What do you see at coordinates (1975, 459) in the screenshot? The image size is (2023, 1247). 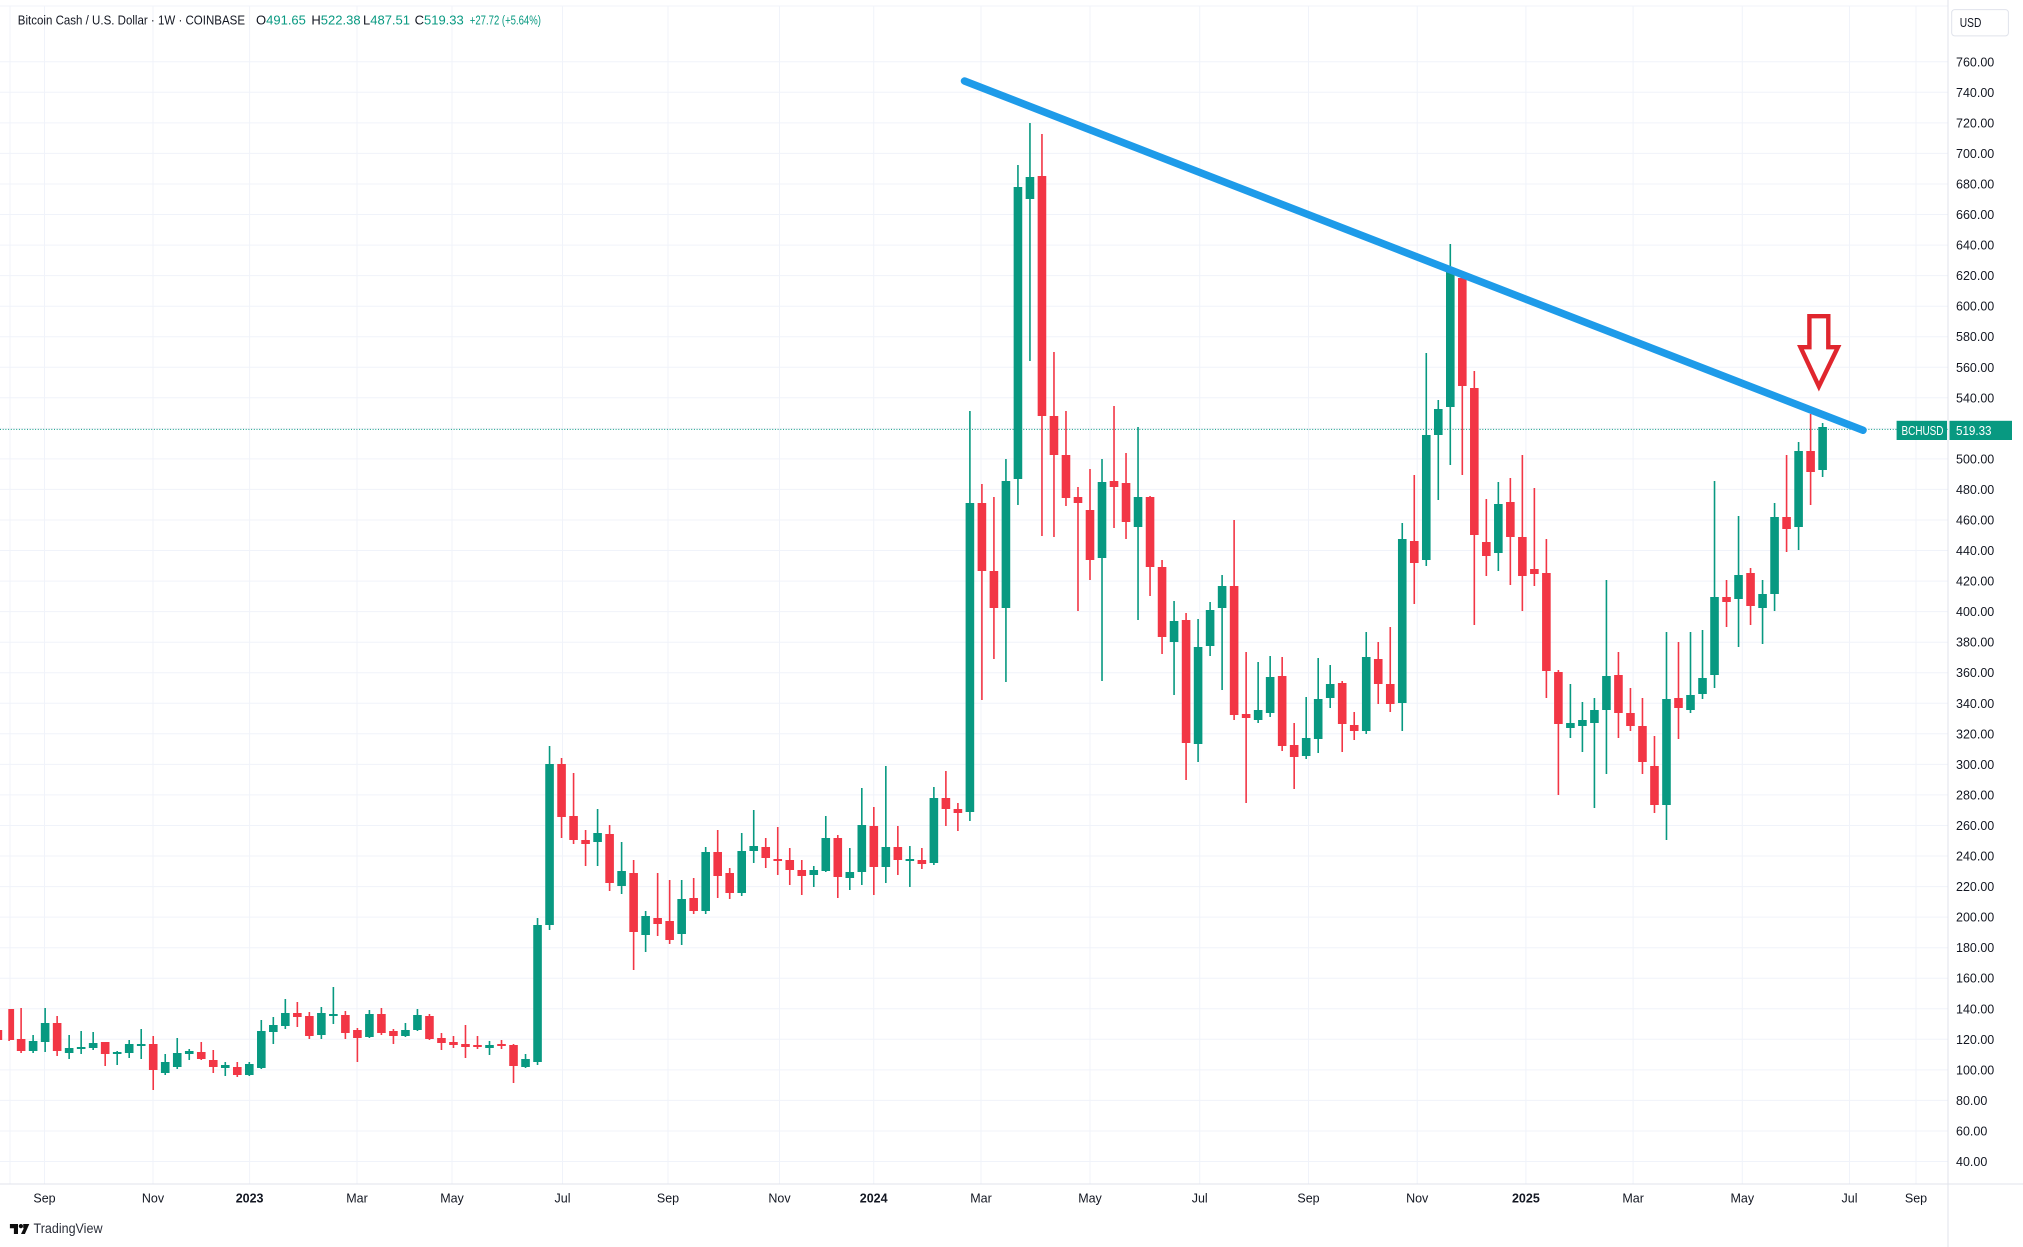 I see `svg-text: 500.00` at bounding box center [1975, 459].